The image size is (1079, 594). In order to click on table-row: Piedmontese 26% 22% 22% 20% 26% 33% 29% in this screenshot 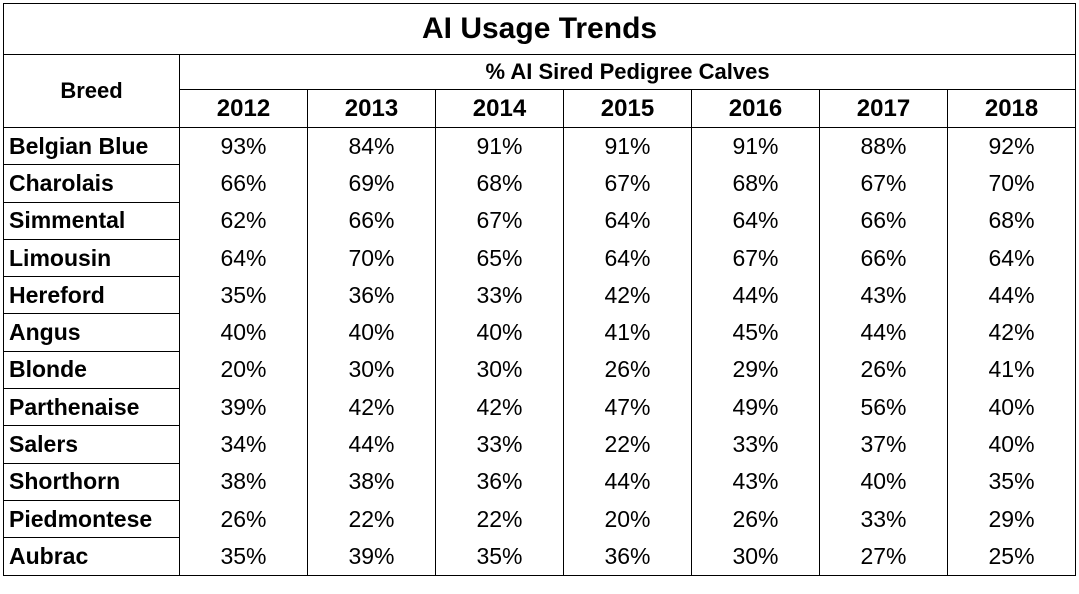, I will do `click(540, 518)`.